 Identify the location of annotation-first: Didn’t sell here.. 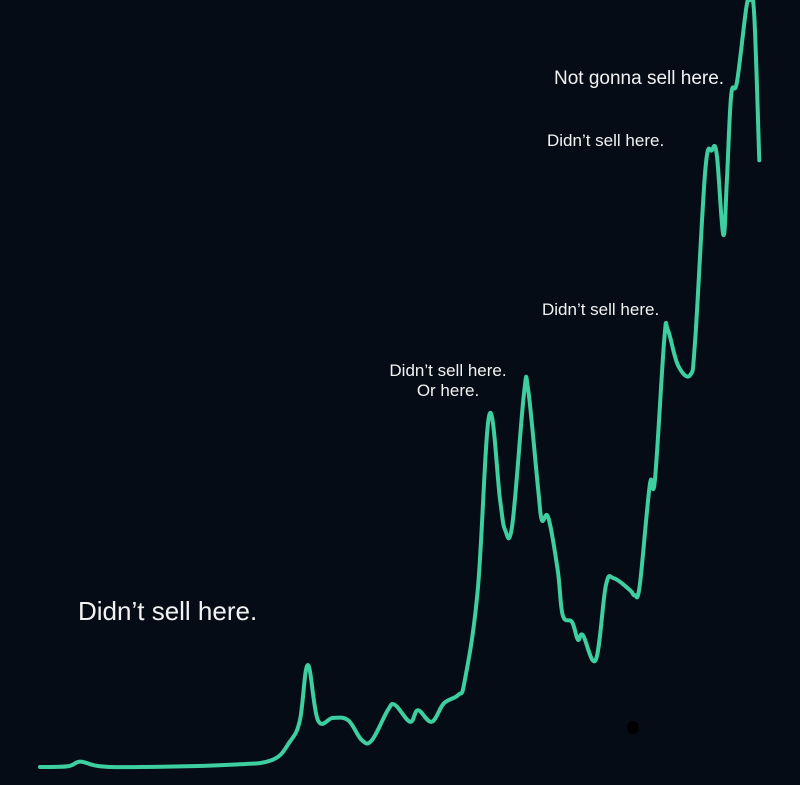
(168, 611).